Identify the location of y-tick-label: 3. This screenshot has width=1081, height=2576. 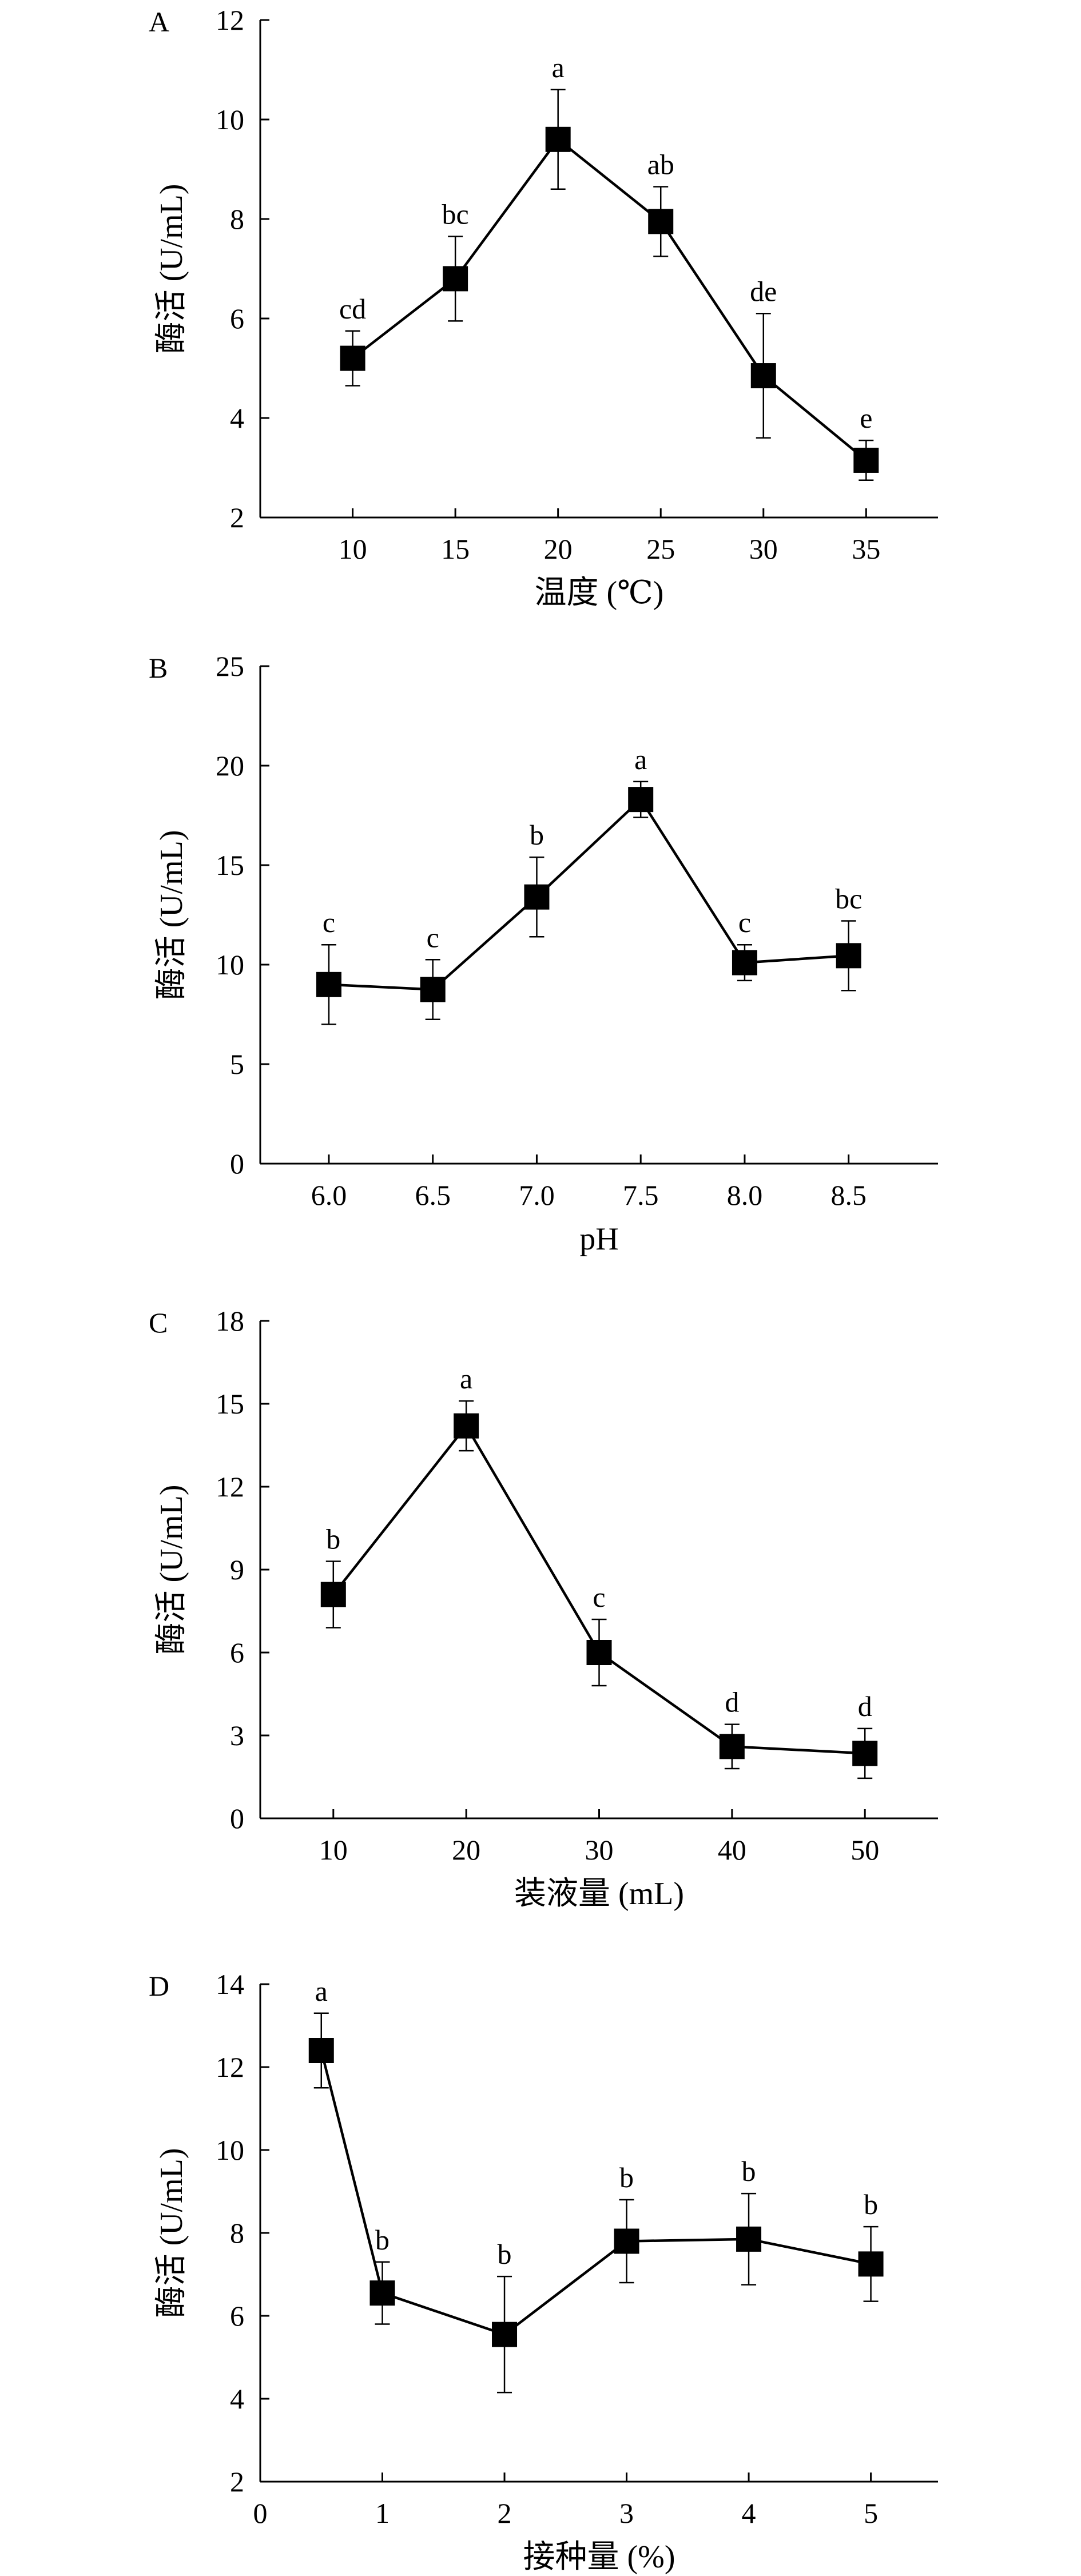
(237, 1735).